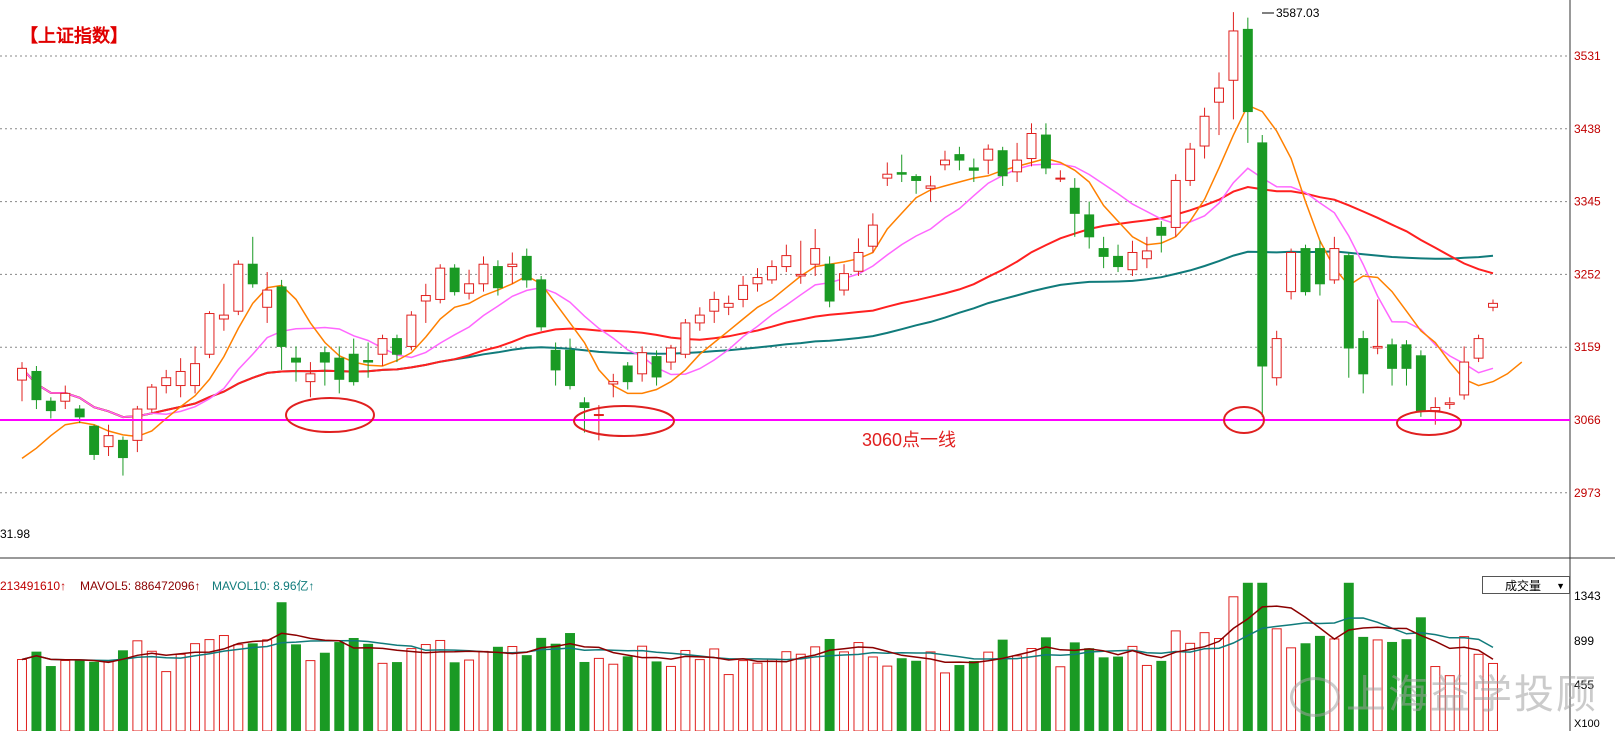 The width and height of the screenshot is (1615, 736). I want to click on vol-label: 213491610↑, so click(33, 586).